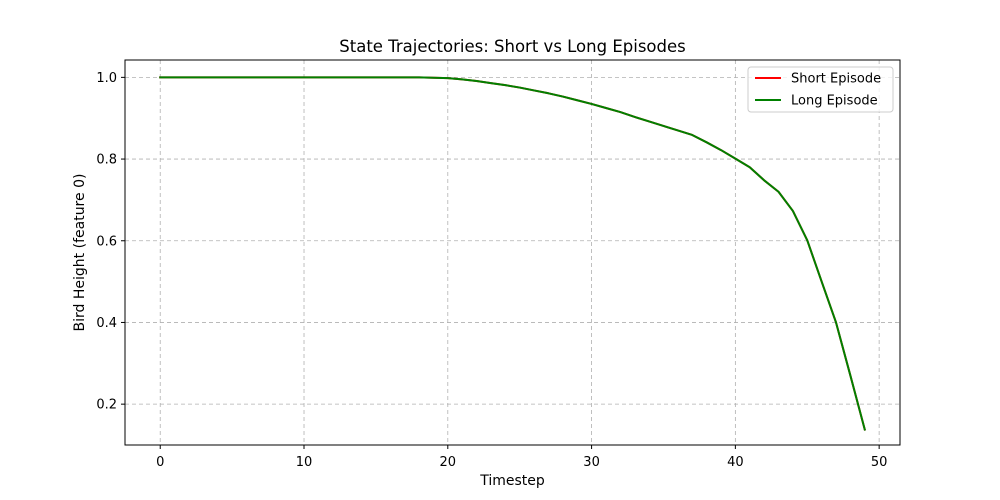  I want to click on y-axis-label: Bird Height (feature 0), so click(80, 253).